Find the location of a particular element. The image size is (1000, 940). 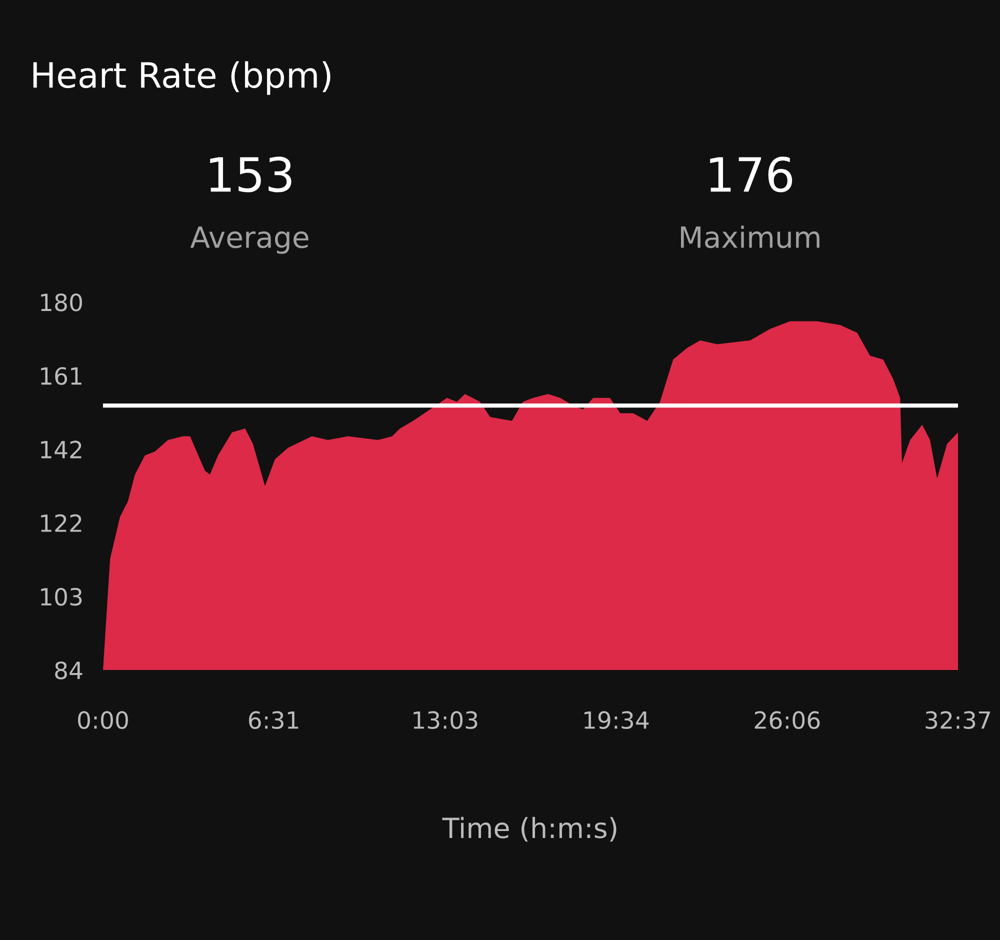

text: 176 is located at coordinates (751, 174).